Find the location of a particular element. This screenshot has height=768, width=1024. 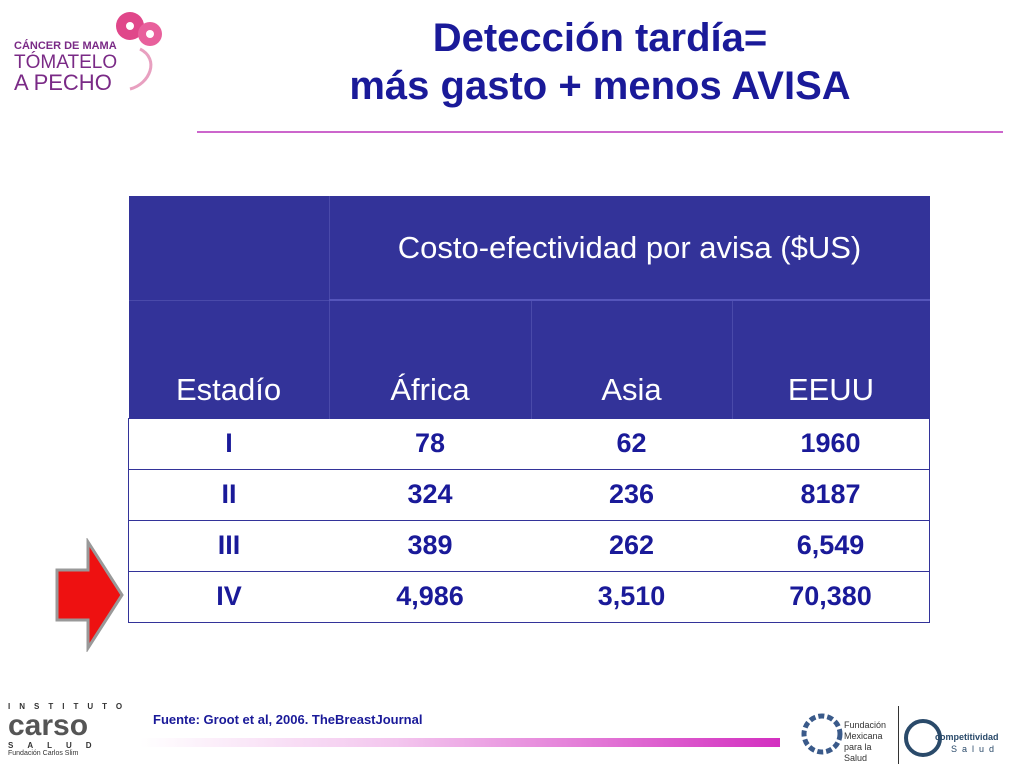

table-row: I 78 62 1960 is located at coordinates (529, 443).